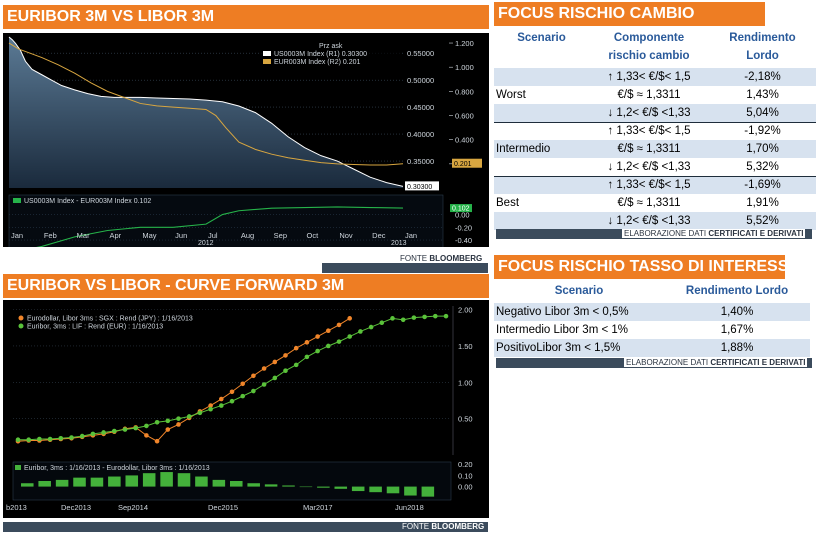 This screenshot has width=828, height=534. I want to click on fx-row-scenario: Intermedio, so click(523, 149).